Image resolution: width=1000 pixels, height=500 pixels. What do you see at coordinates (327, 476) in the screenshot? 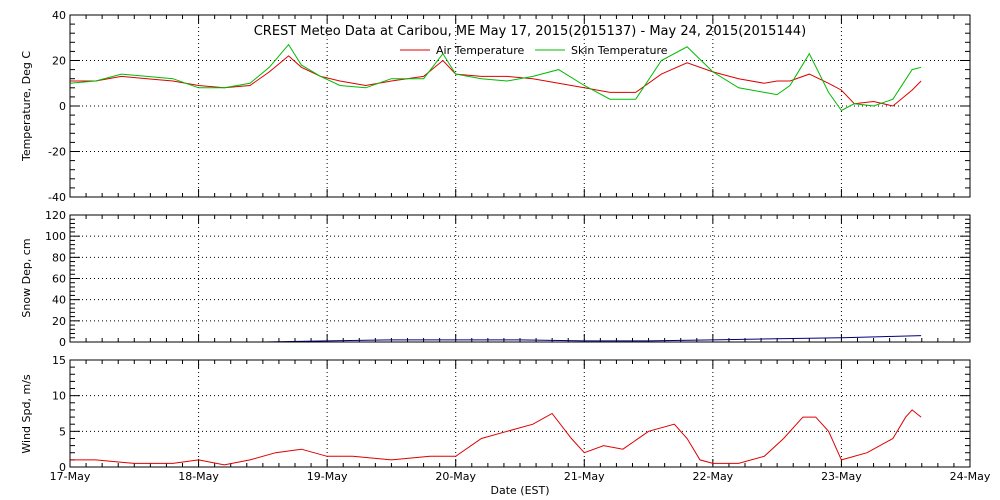
I see `x-tick-label: 19-May` at bounding box center [327, 476].